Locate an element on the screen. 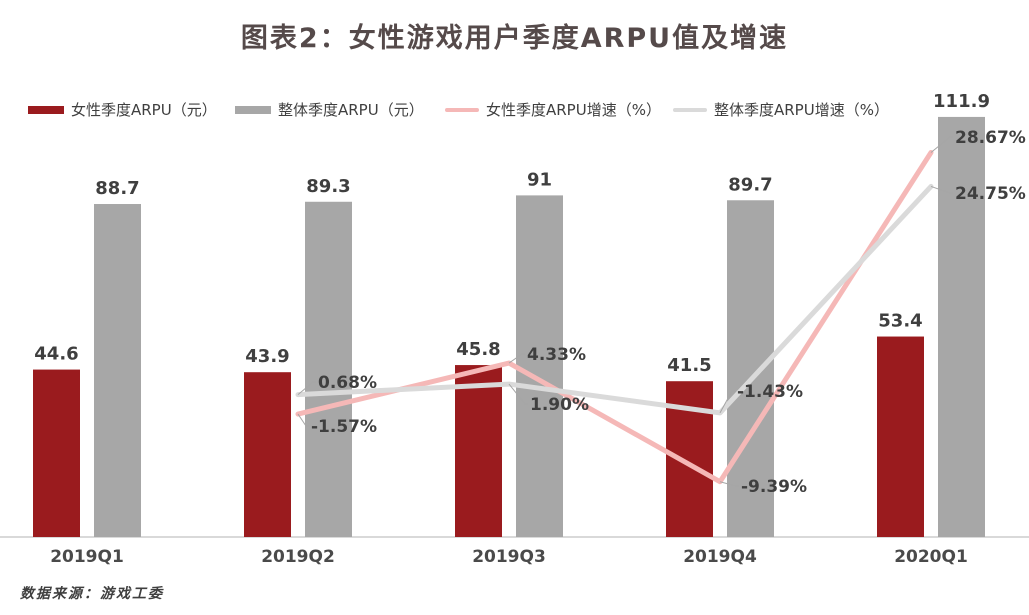  x-axis-label-2019Q2: 2019Q2 is located at coordinates (298, 557).